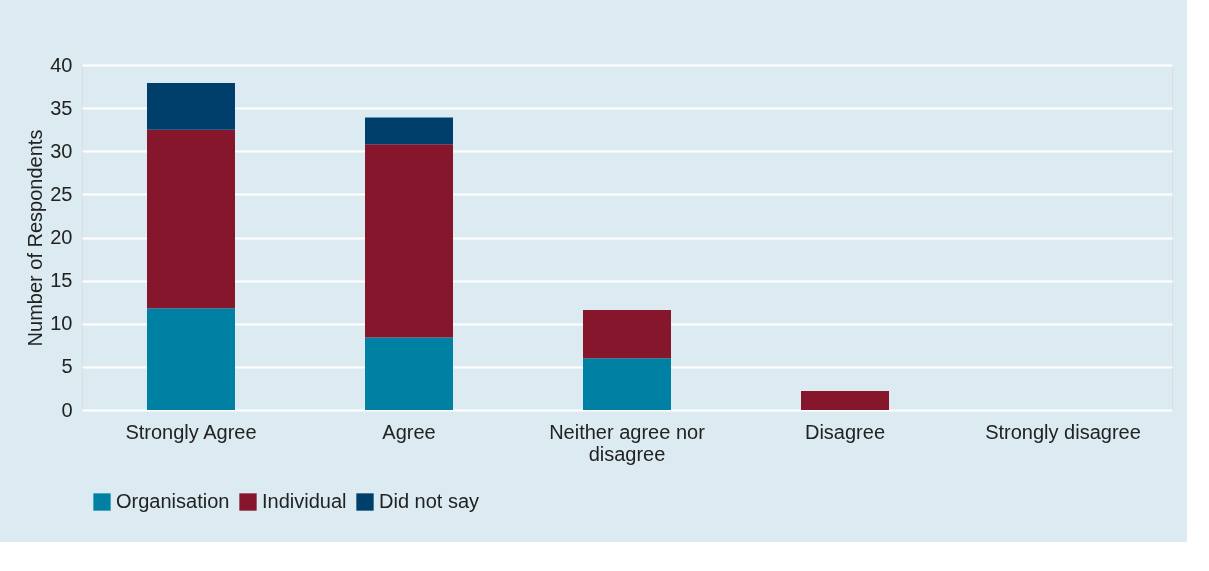 The width and height of the screenshot is (1209, 571). I want to click on y-tick-label: 20, so click(61, 237).